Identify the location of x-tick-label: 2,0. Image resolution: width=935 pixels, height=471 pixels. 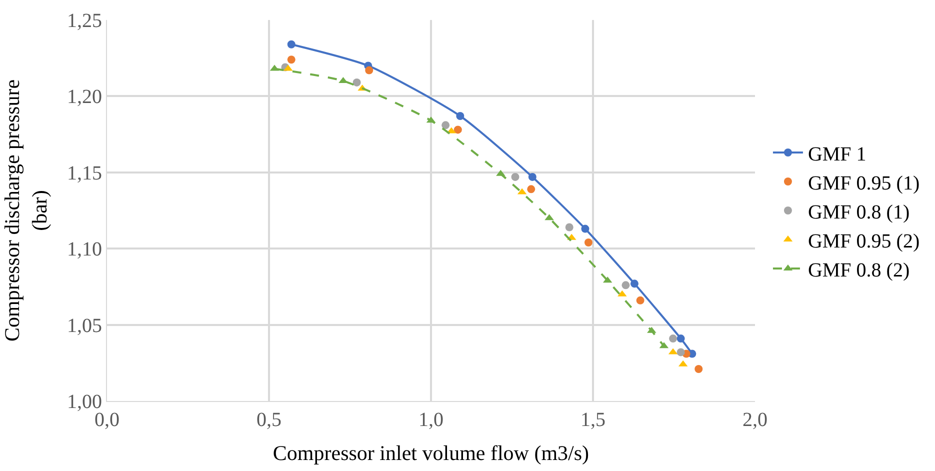
(755, 420).